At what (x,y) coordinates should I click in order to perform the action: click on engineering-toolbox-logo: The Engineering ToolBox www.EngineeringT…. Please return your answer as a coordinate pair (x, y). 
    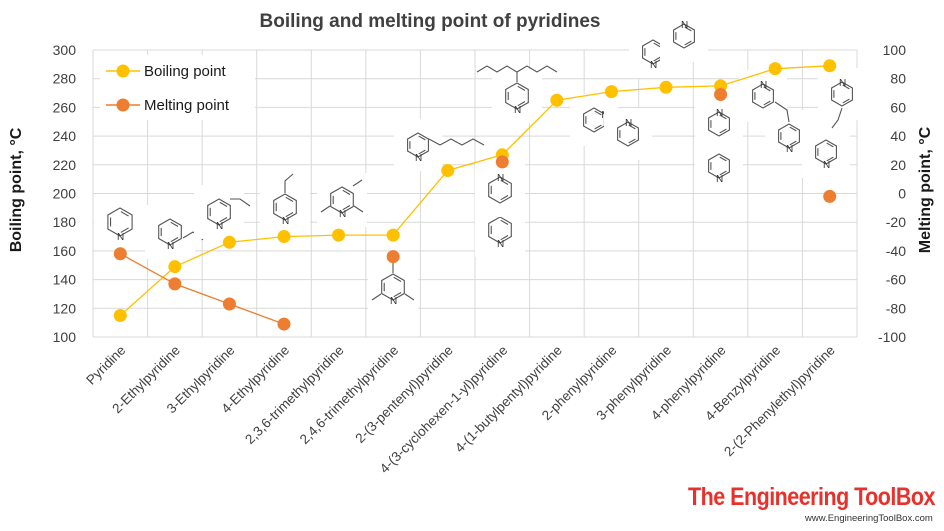
    Looking at the image, I should click on (811, 504).